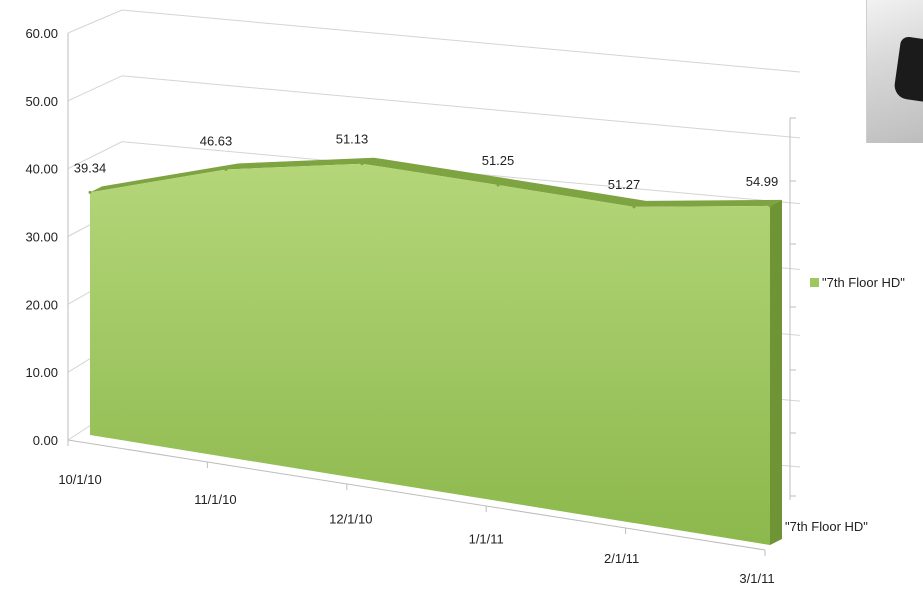 This screenshot has width=923, height=597. Describe the element at coordinates (436, 182) in the screenshot. I see `area-top-face` at that location.